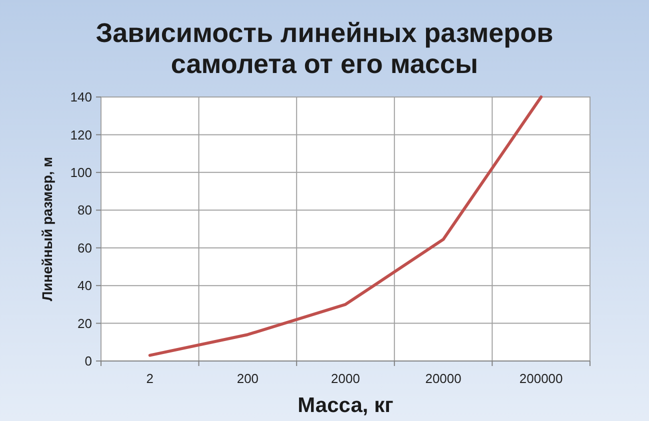 The width and height of the screenshot is (649, 421). What do you see at coordinates (247, 378) in the screenshot?
I see `x-tick-label: 200` at bounding box center [247, 378].